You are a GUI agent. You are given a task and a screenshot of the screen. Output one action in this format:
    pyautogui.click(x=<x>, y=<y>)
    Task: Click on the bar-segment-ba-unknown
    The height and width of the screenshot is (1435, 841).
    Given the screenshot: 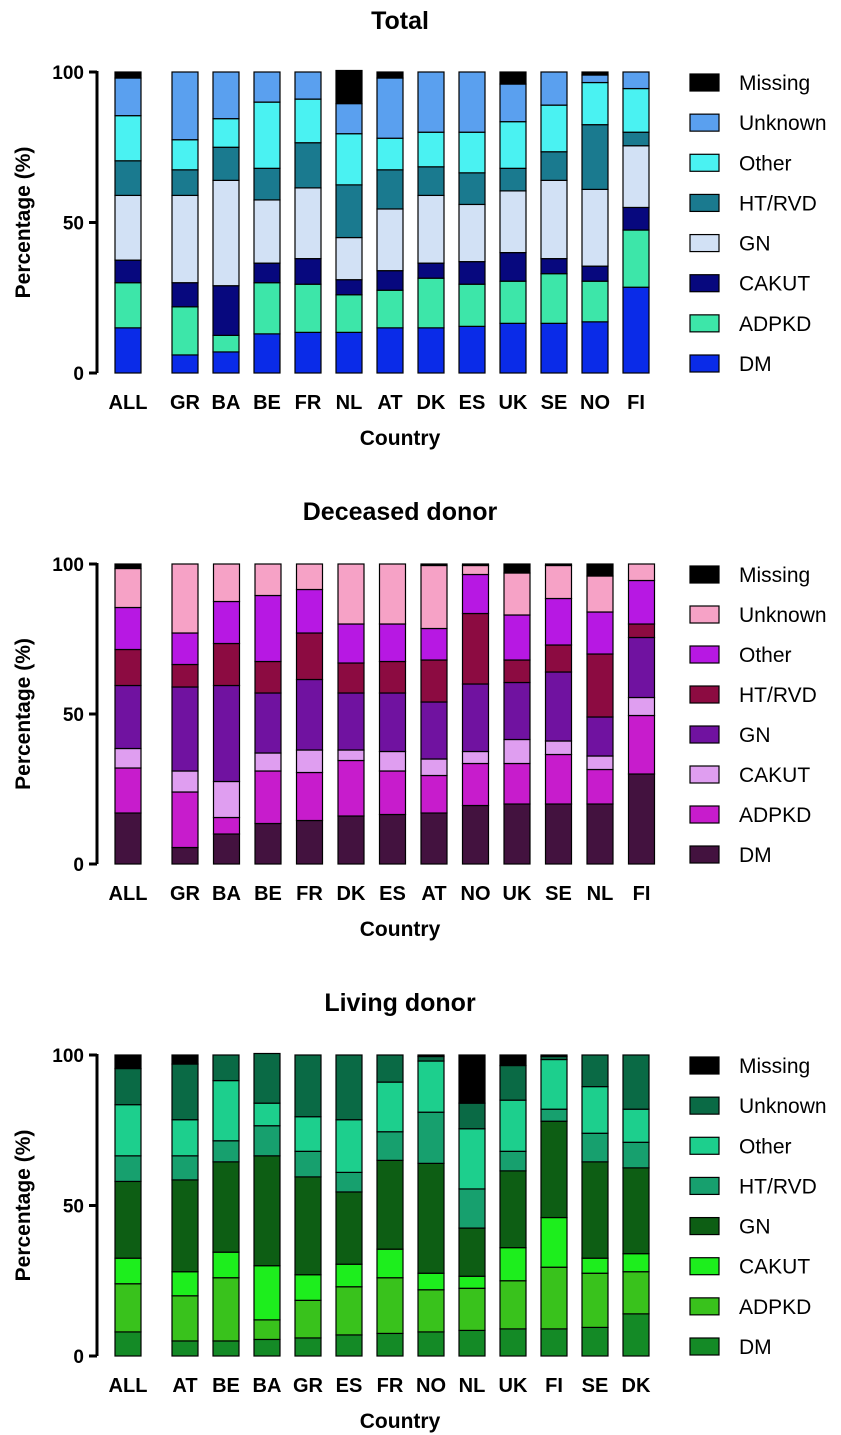 What is the action you would take?
    pyautogui.click(x=226, y=95)
    